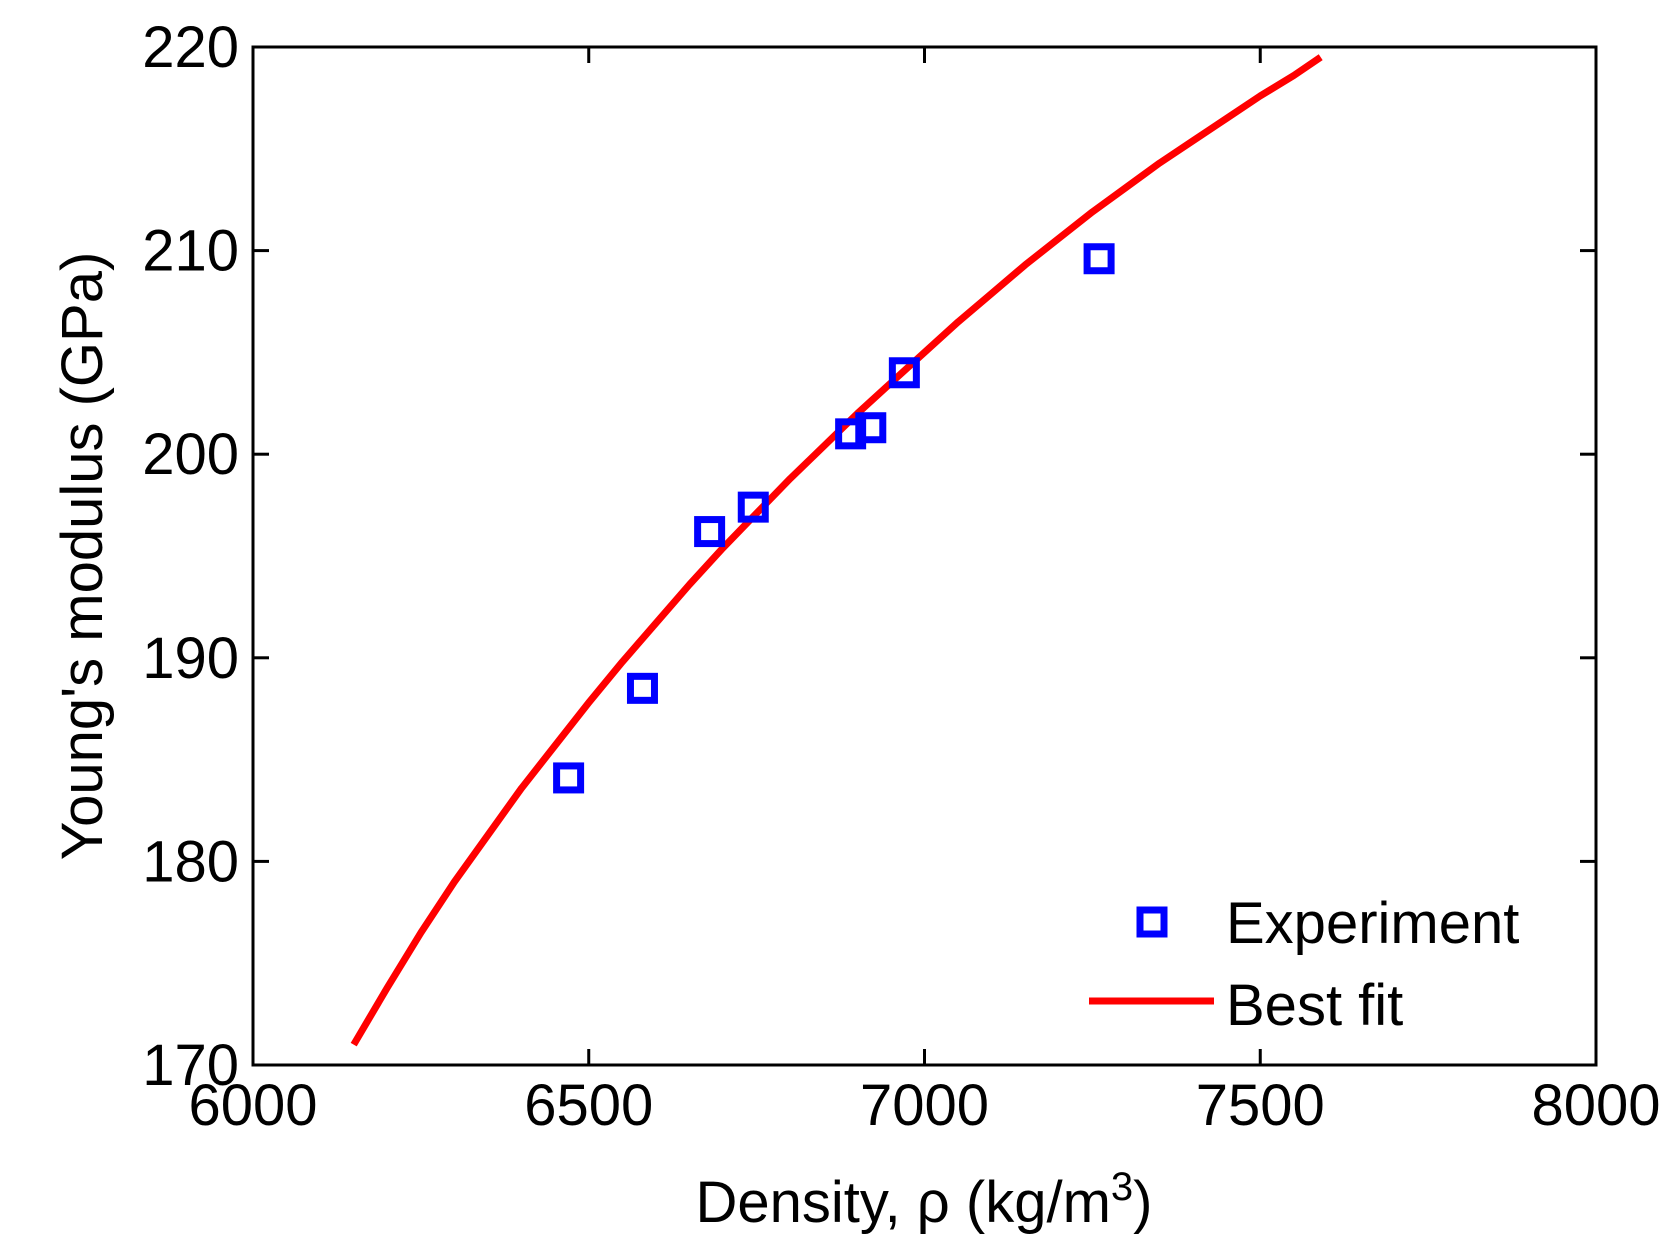 The image size is (1679, 1251). Describe the element at coordinates (1304, 964) in the screenshot. I see `legend: Experiment Best fit` at that location.